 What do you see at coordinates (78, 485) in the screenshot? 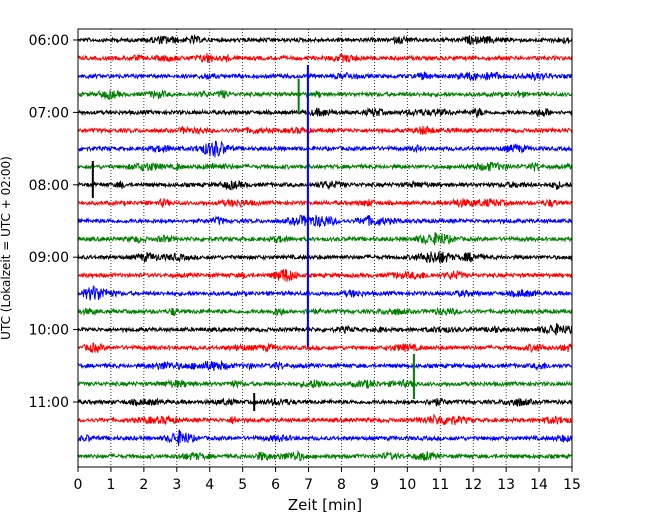
I see `x-tick-label-0: 0` at bounding box center [78, 485].